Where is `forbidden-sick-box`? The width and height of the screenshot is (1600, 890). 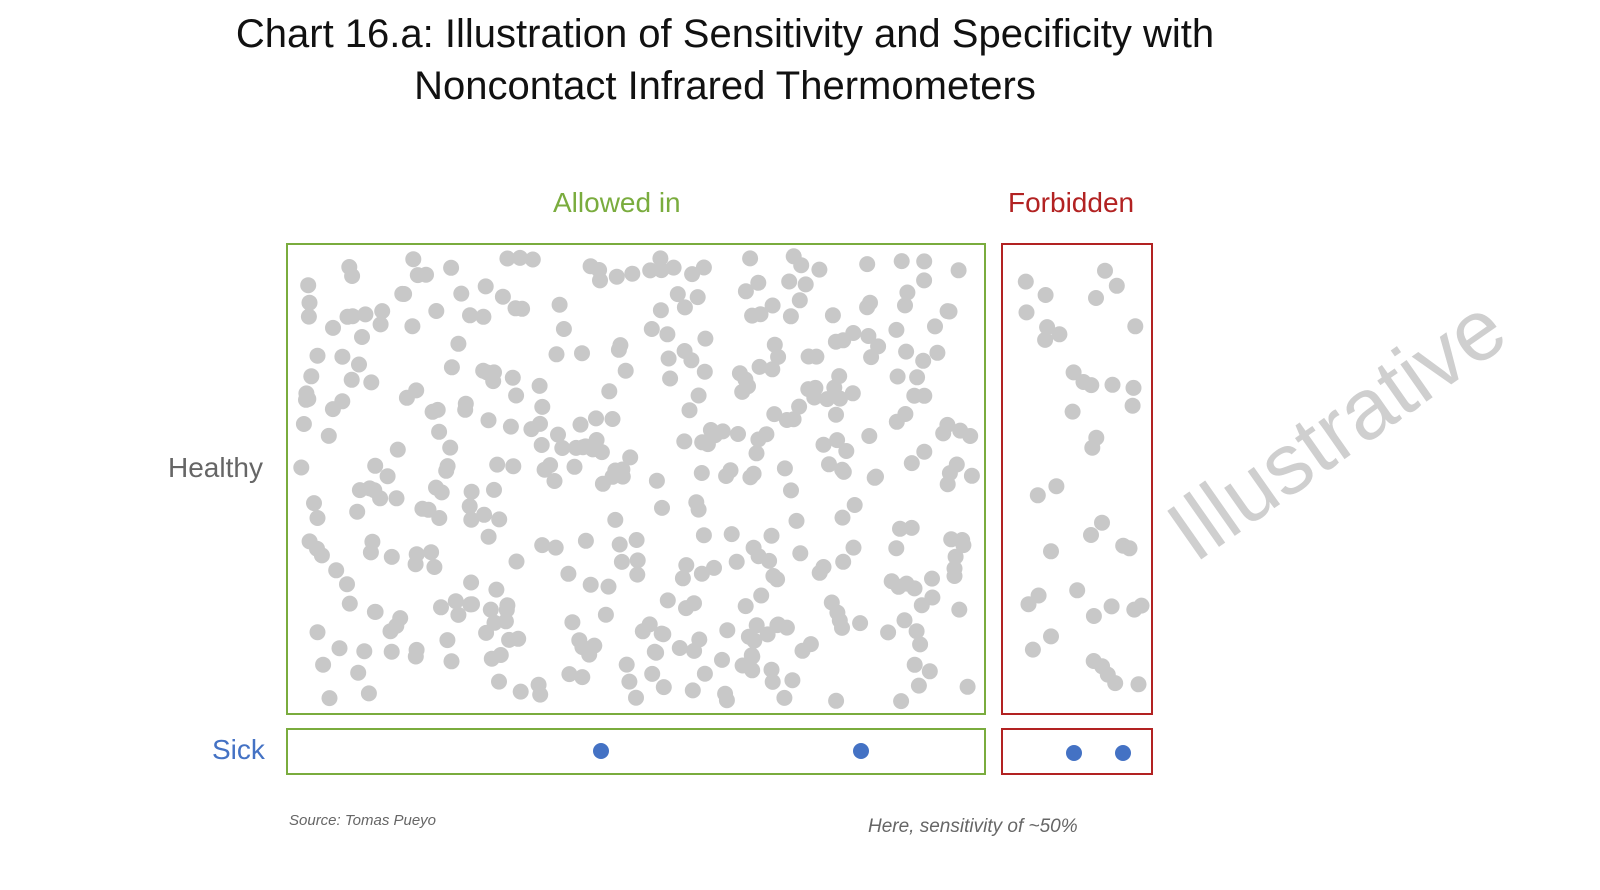 forbidden-sick-box is located at coordinates (1077, 751).